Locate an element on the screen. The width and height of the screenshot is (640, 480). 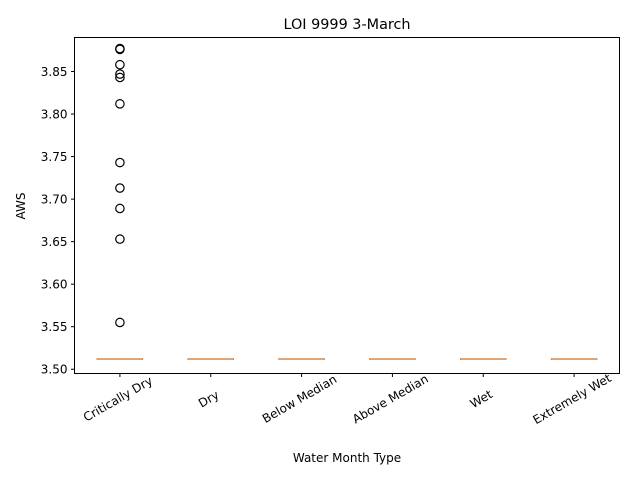
x-tick-label: Critically Dry is located at coordinates (118, 399).